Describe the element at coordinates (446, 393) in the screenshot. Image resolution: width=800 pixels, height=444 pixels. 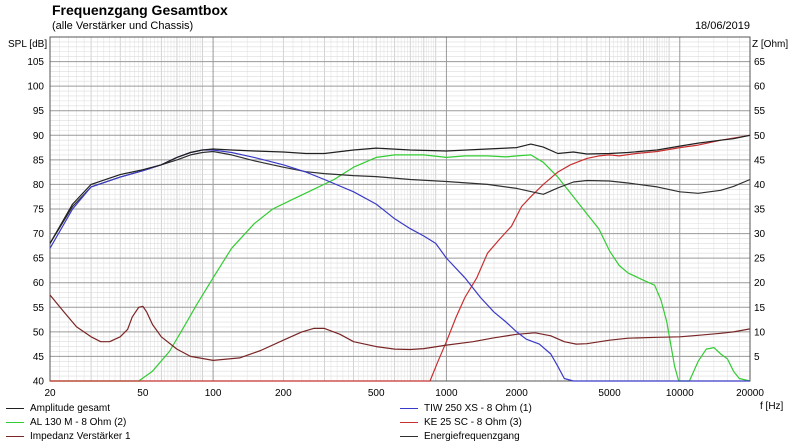
I see `x-tick-label: 1000` at that location.